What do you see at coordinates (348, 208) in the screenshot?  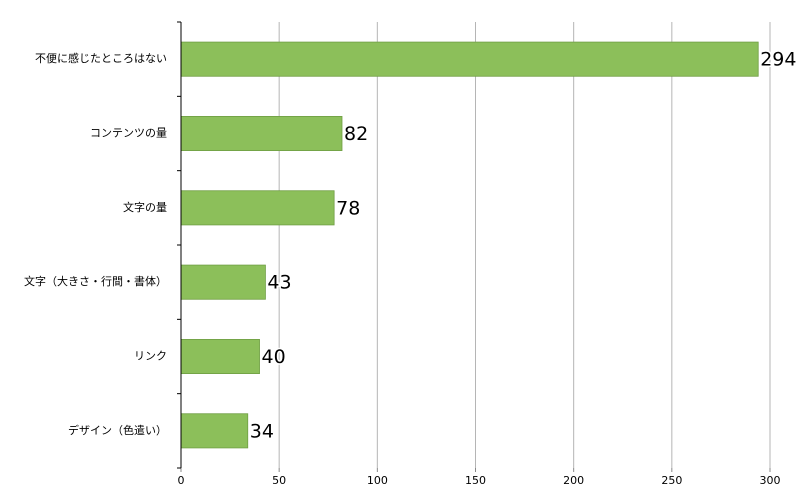 I see `data-label: 78` at bounding box center [348, 208].